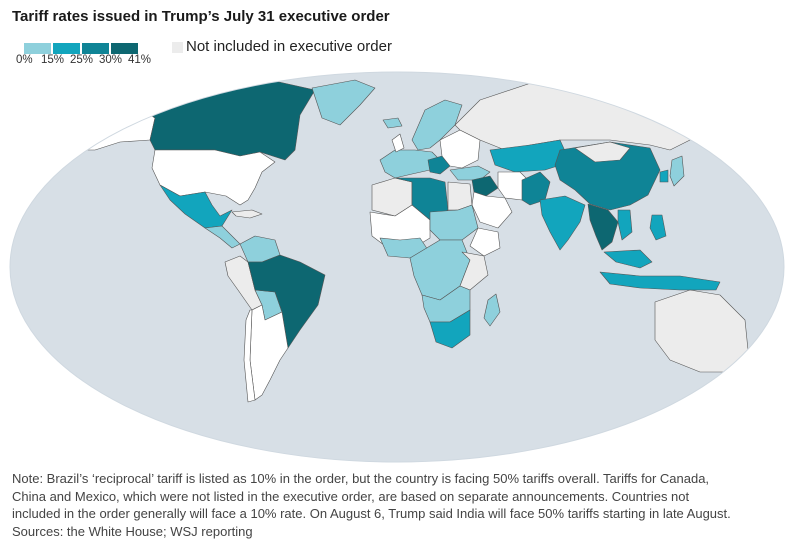 This screenshot has width=795, height=560. Describe the element at coordinates (177, 47) in the screenshot. I see `legend-swatch-not-included` at that location.